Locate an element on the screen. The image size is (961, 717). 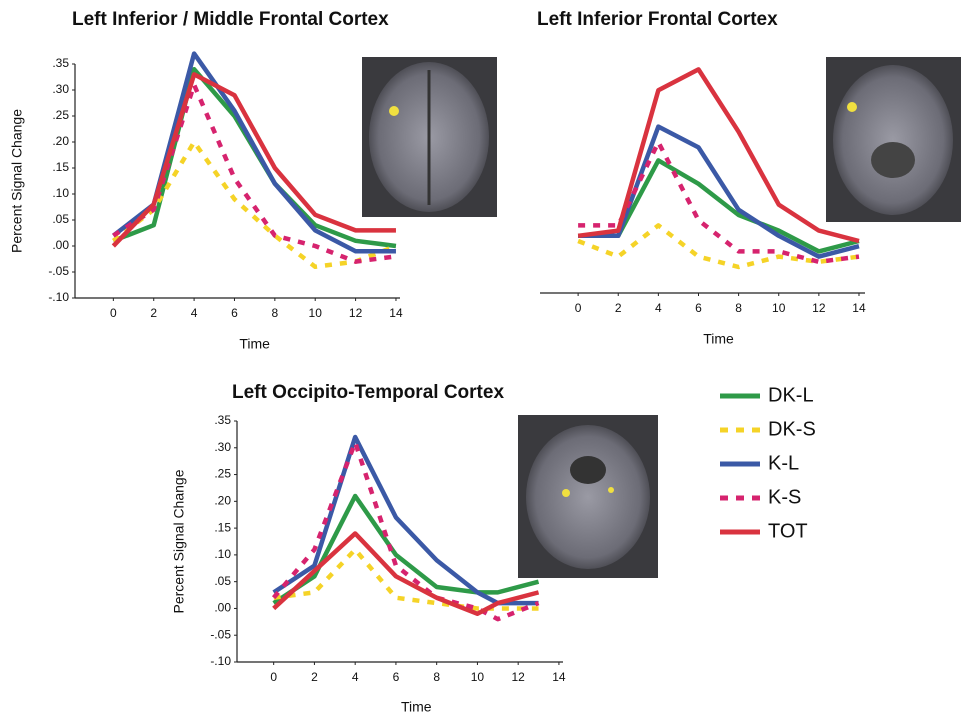
legend-label: DK-L is located at coordinates (791, 395).